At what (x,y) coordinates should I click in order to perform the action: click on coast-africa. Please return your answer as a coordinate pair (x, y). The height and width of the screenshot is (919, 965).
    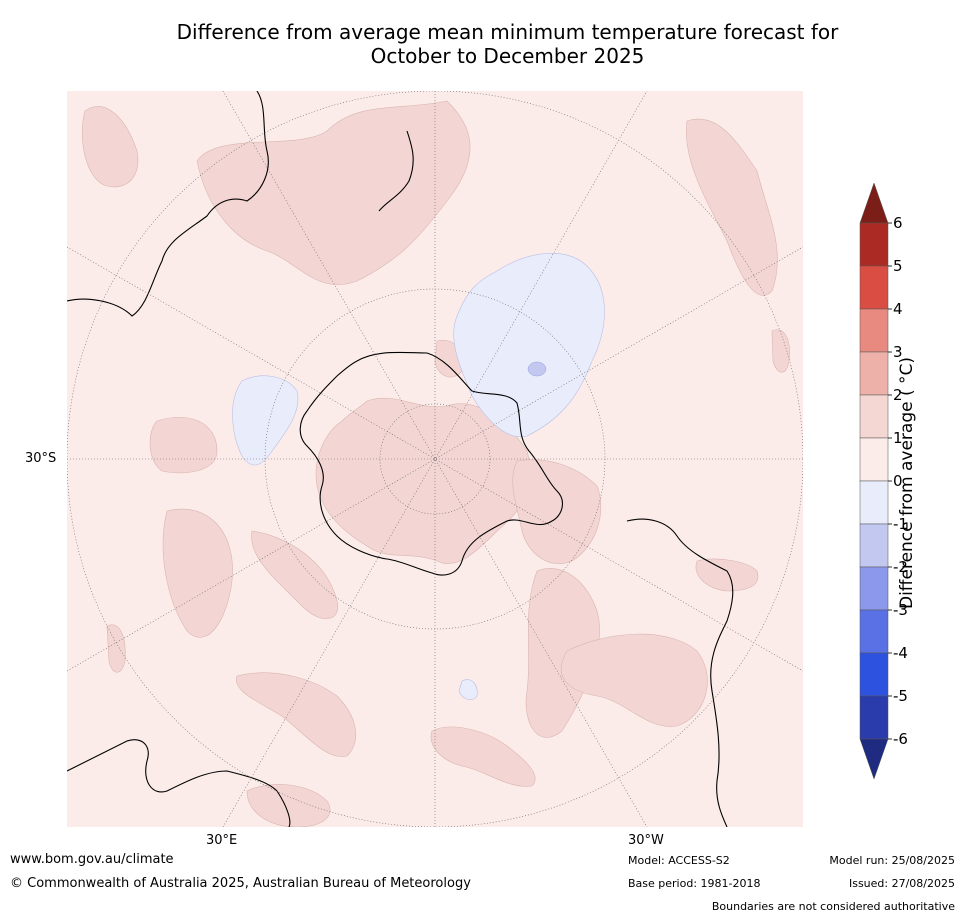
    Looking at the image, I should click on (179, 783).